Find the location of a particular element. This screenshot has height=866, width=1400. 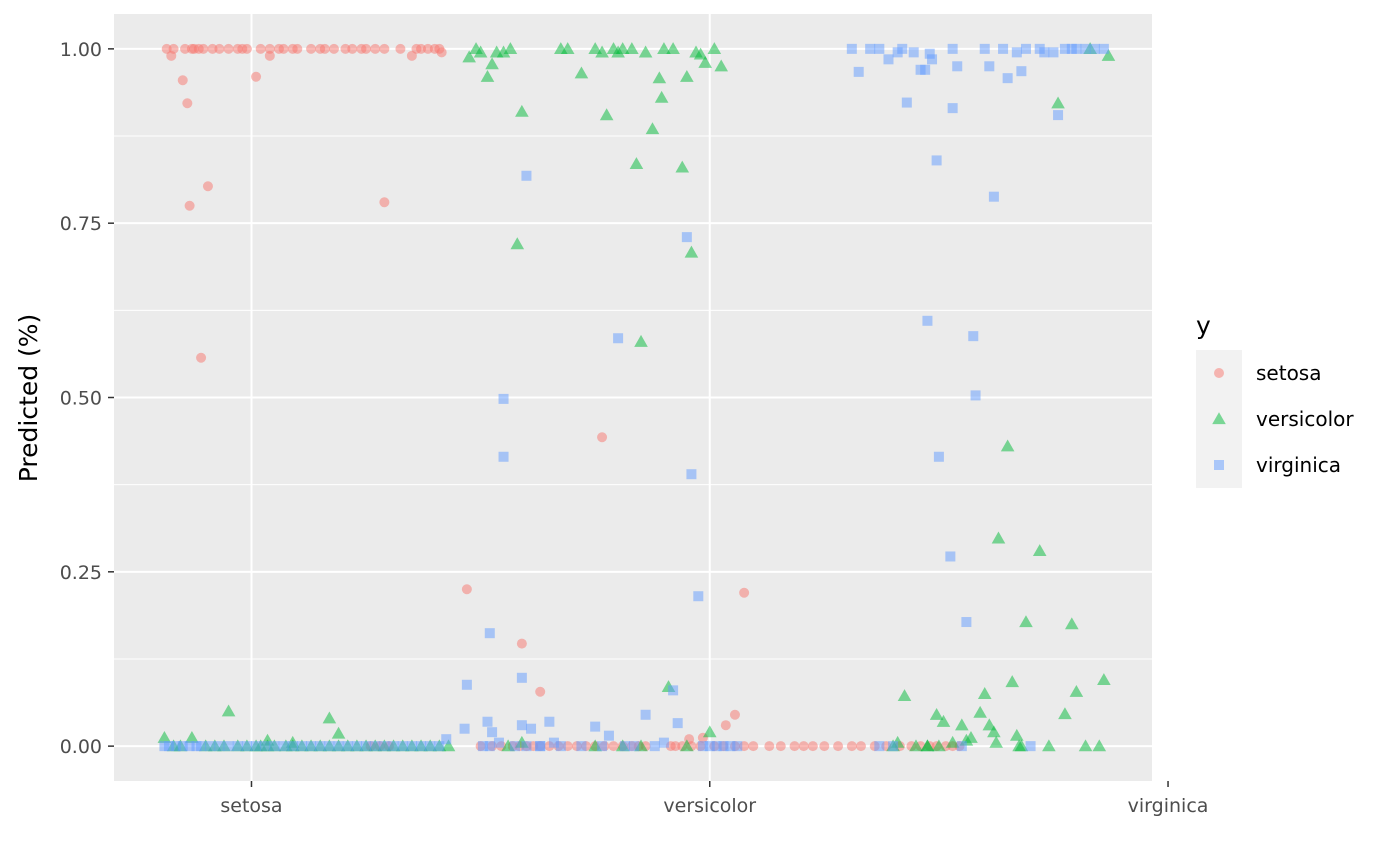

x-tick-label: virginica is located at coordinates (1168, 806).